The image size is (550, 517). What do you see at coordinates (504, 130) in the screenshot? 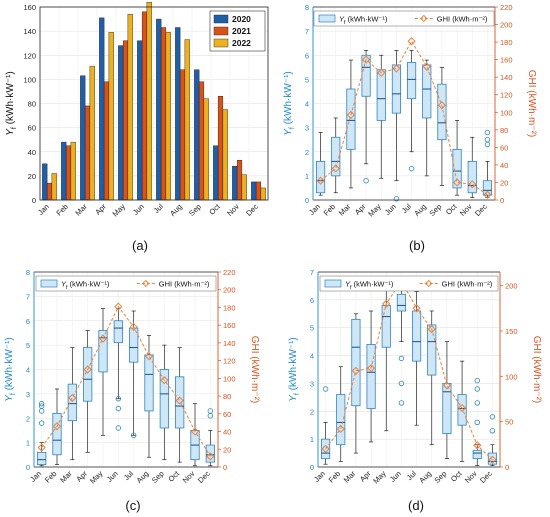
I see `y-right-tick-label: 80` at bounding box center [504, 130].